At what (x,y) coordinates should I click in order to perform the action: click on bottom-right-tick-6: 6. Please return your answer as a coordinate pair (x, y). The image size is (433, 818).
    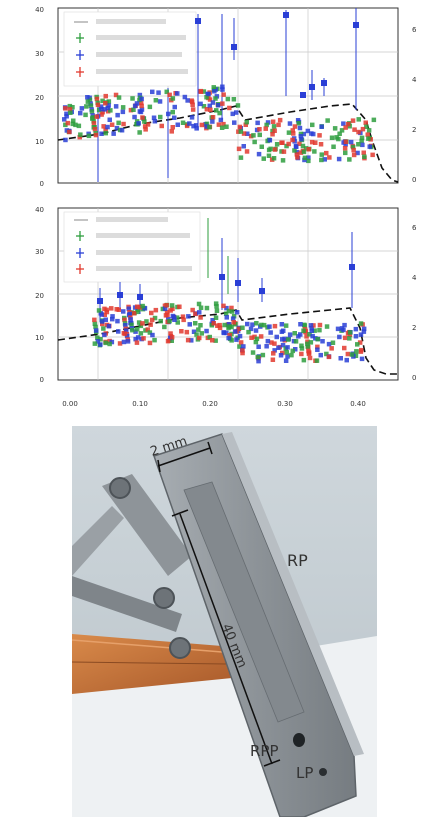
    Looking at the image, I should click on (414, 228).